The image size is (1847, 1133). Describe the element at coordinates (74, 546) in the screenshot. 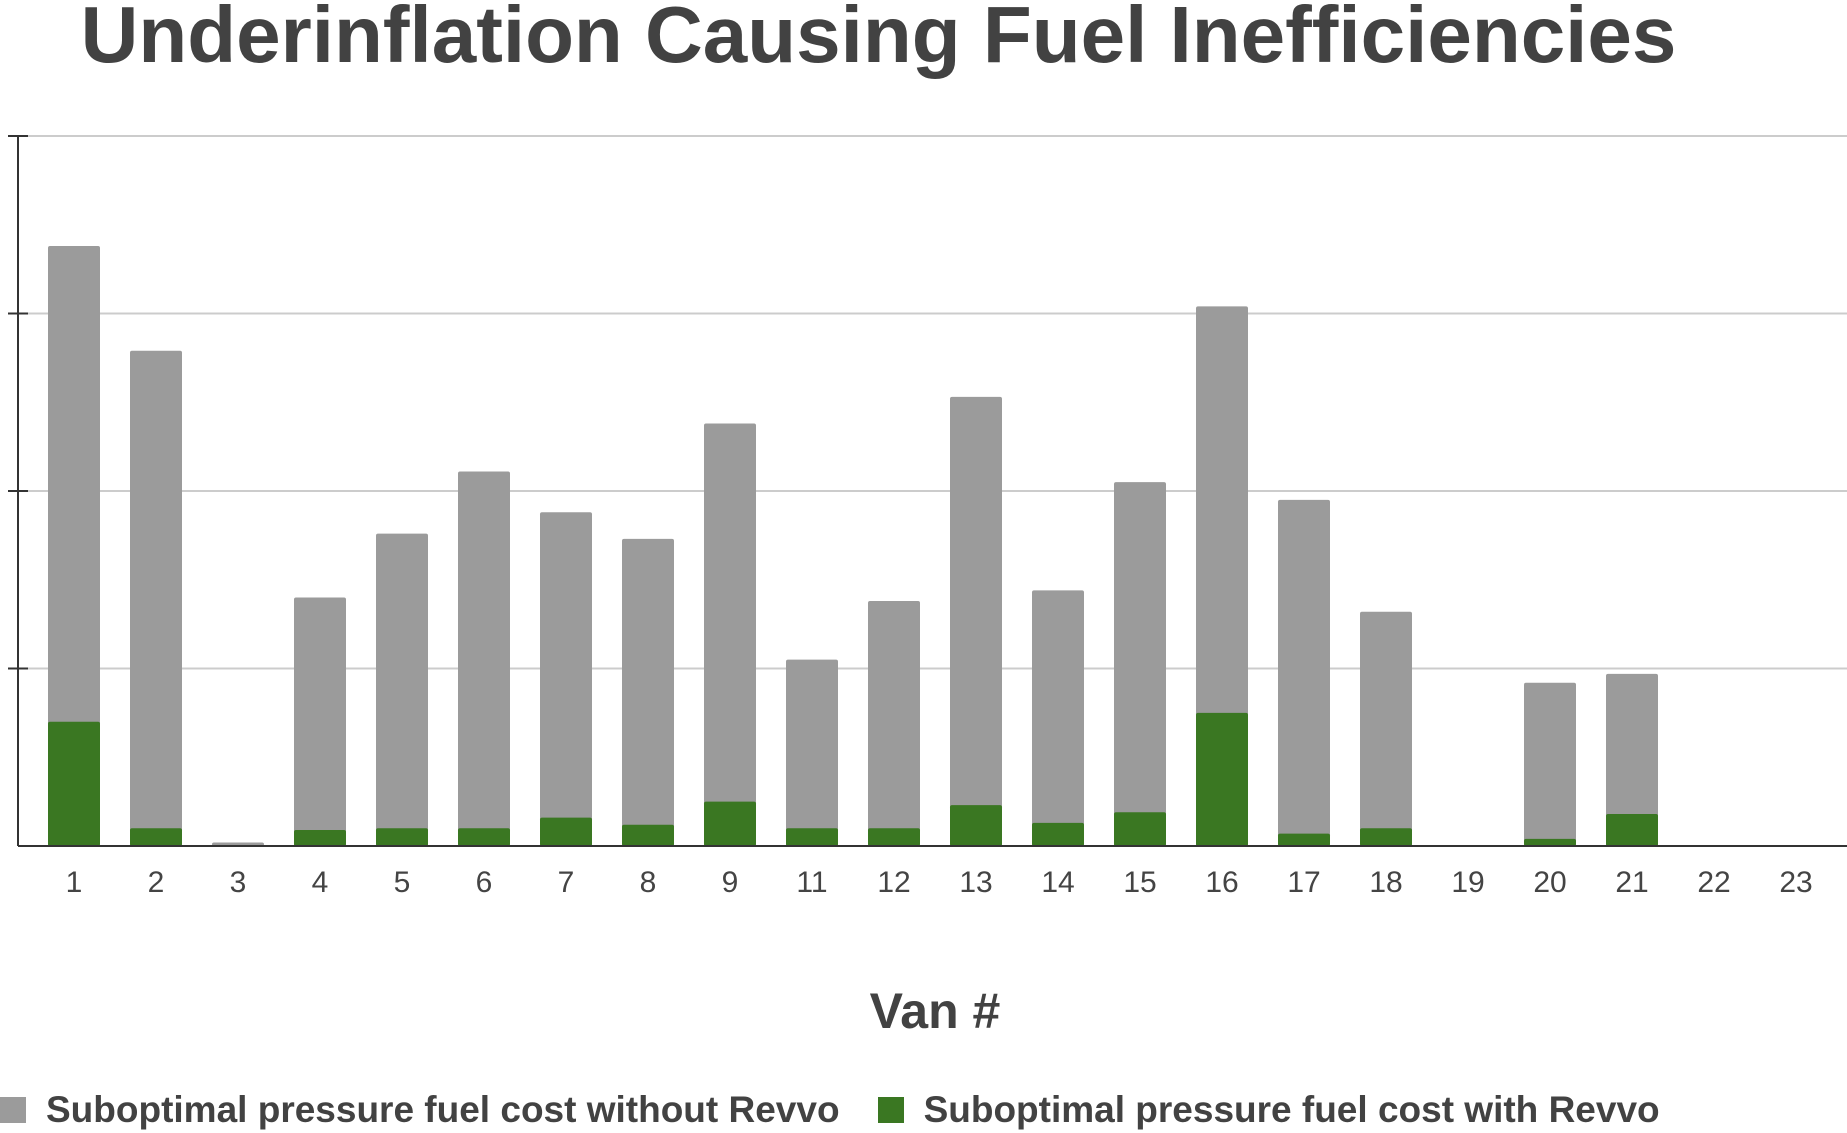

I see `bar-van-1-without-revvo` at that location.